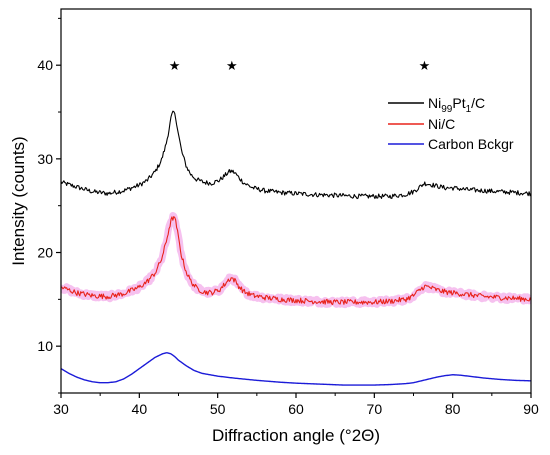  What do you see at coordinates (296, 409) in the screenshot?
I see `x-tick-label-60: 60` at bounding box center [296, 409].